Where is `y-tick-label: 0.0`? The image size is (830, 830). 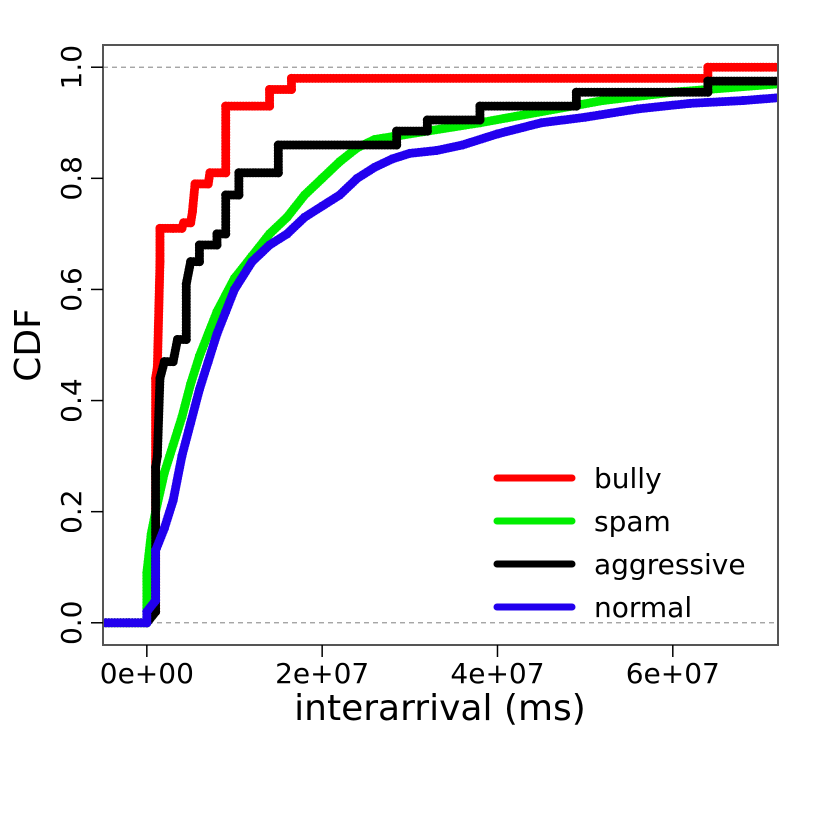
y-tick-label: 0.0 is located at coordinates (71, 623).